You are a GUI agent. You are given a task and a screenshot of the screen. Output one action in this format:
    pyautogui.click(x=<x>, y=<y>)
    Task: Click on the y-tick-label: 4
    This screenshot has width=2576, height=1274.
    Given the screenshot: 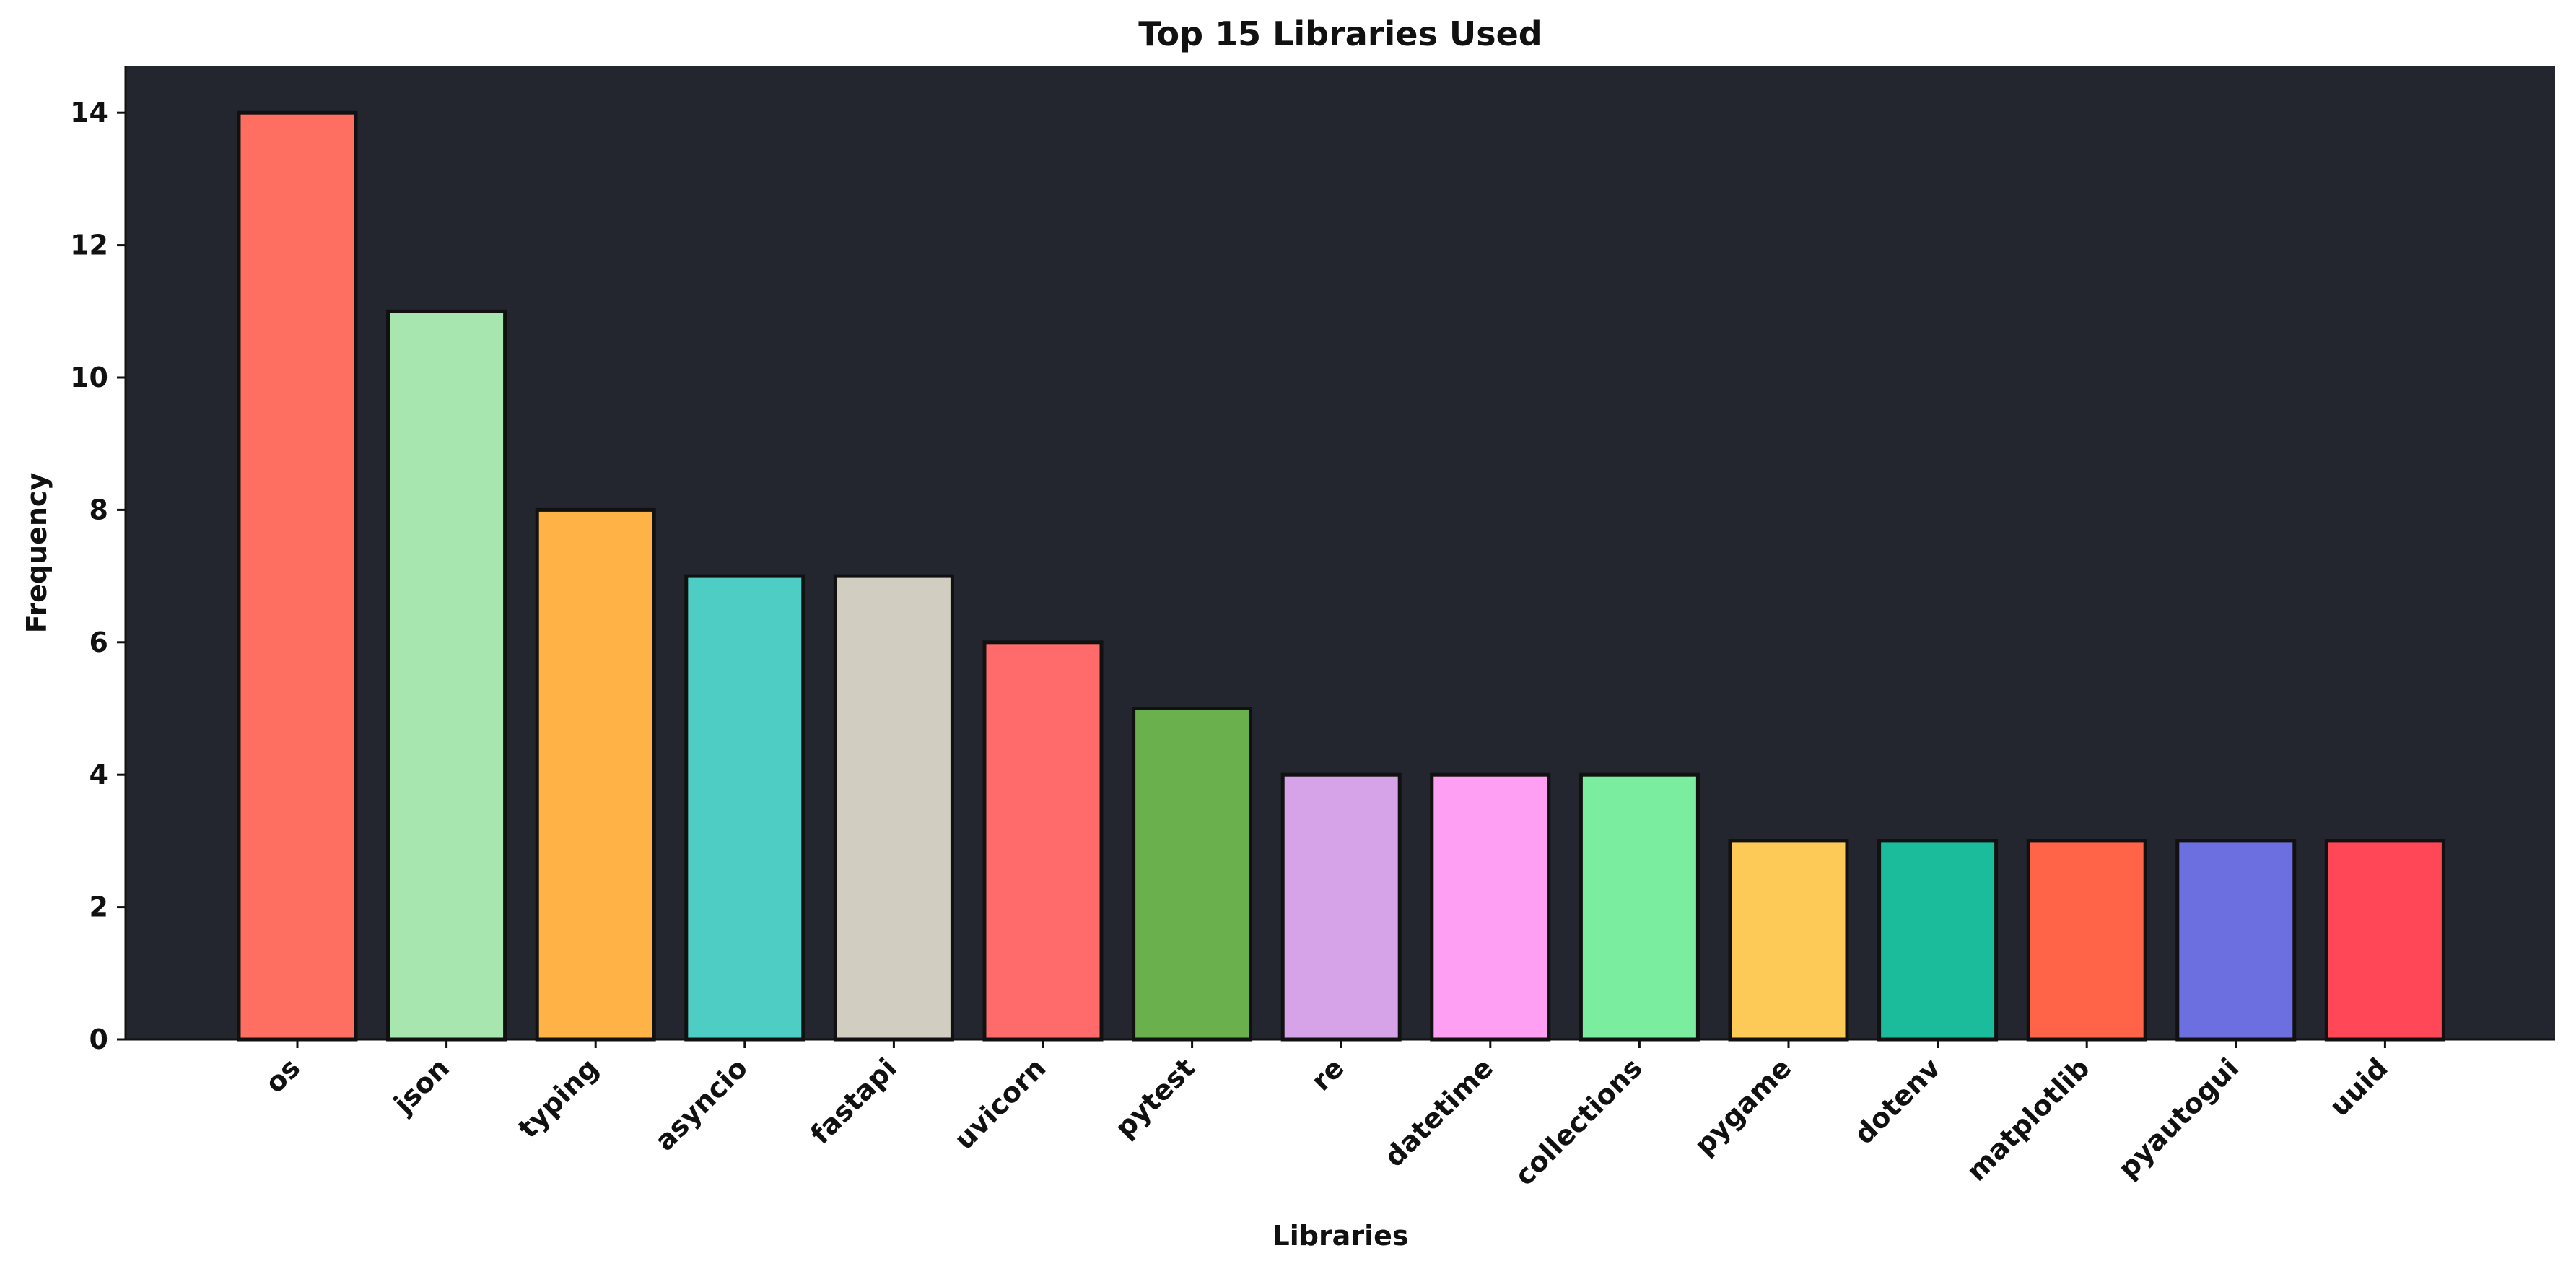 What is the action you would take?
    pyautogui.click(x=98, y=775)
    